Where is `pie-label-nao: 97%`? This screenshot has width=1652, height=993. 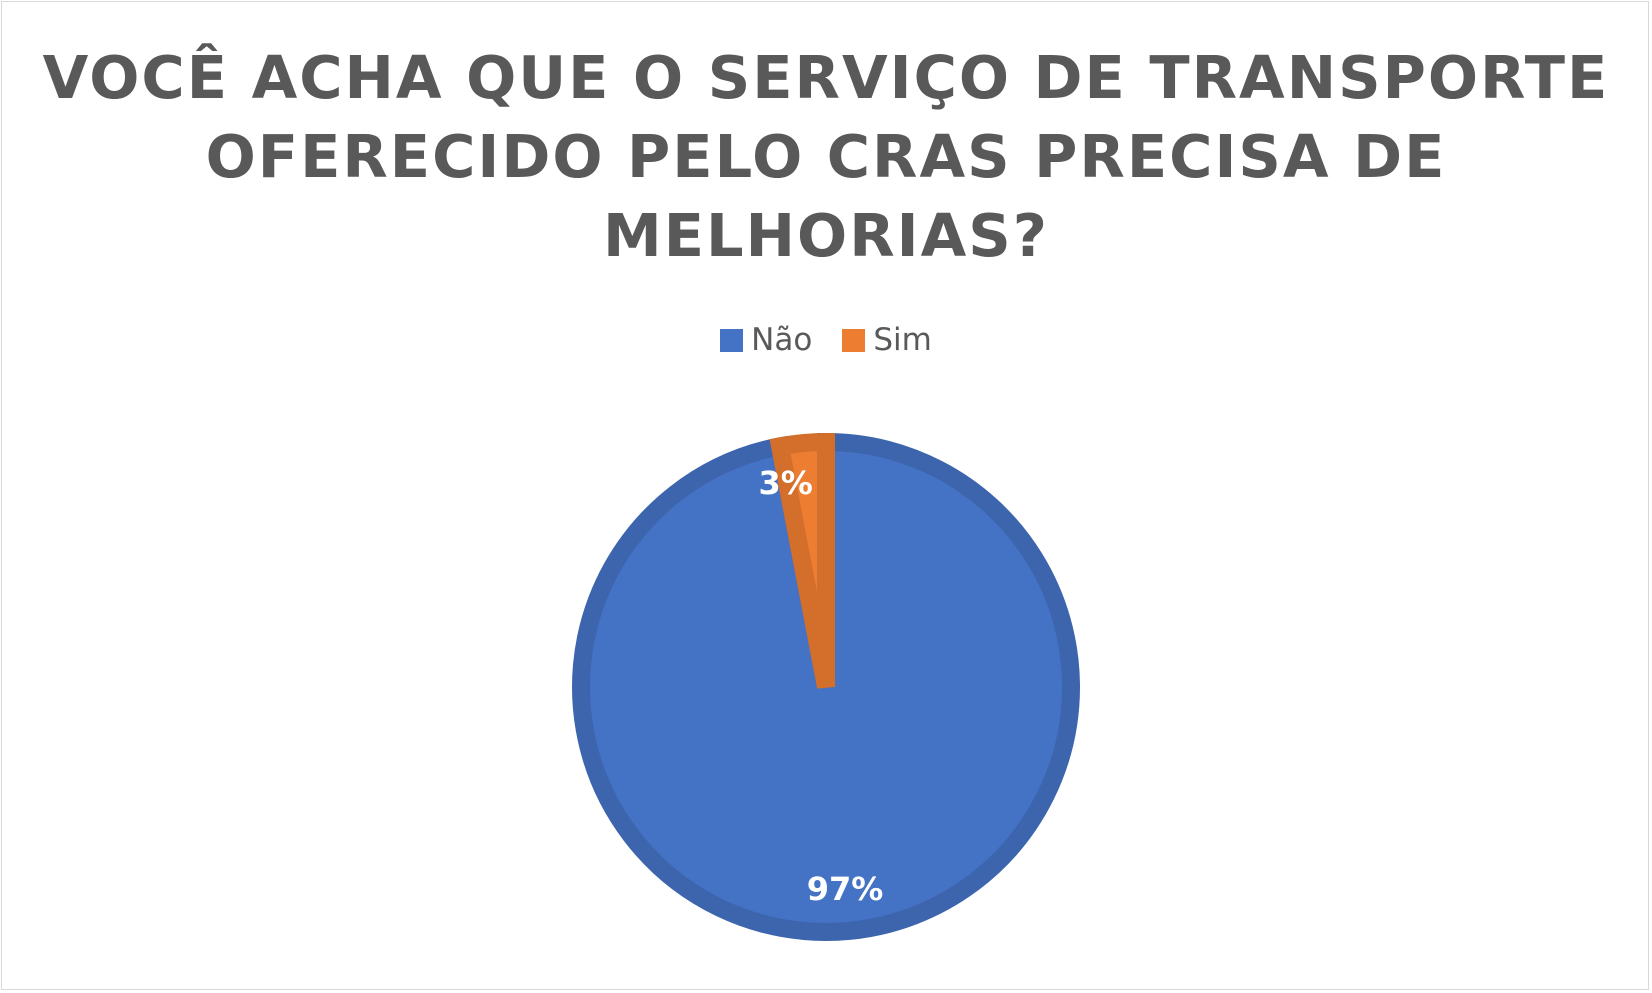
pie-label-nao: 97% is located at coordinates (845, 889).